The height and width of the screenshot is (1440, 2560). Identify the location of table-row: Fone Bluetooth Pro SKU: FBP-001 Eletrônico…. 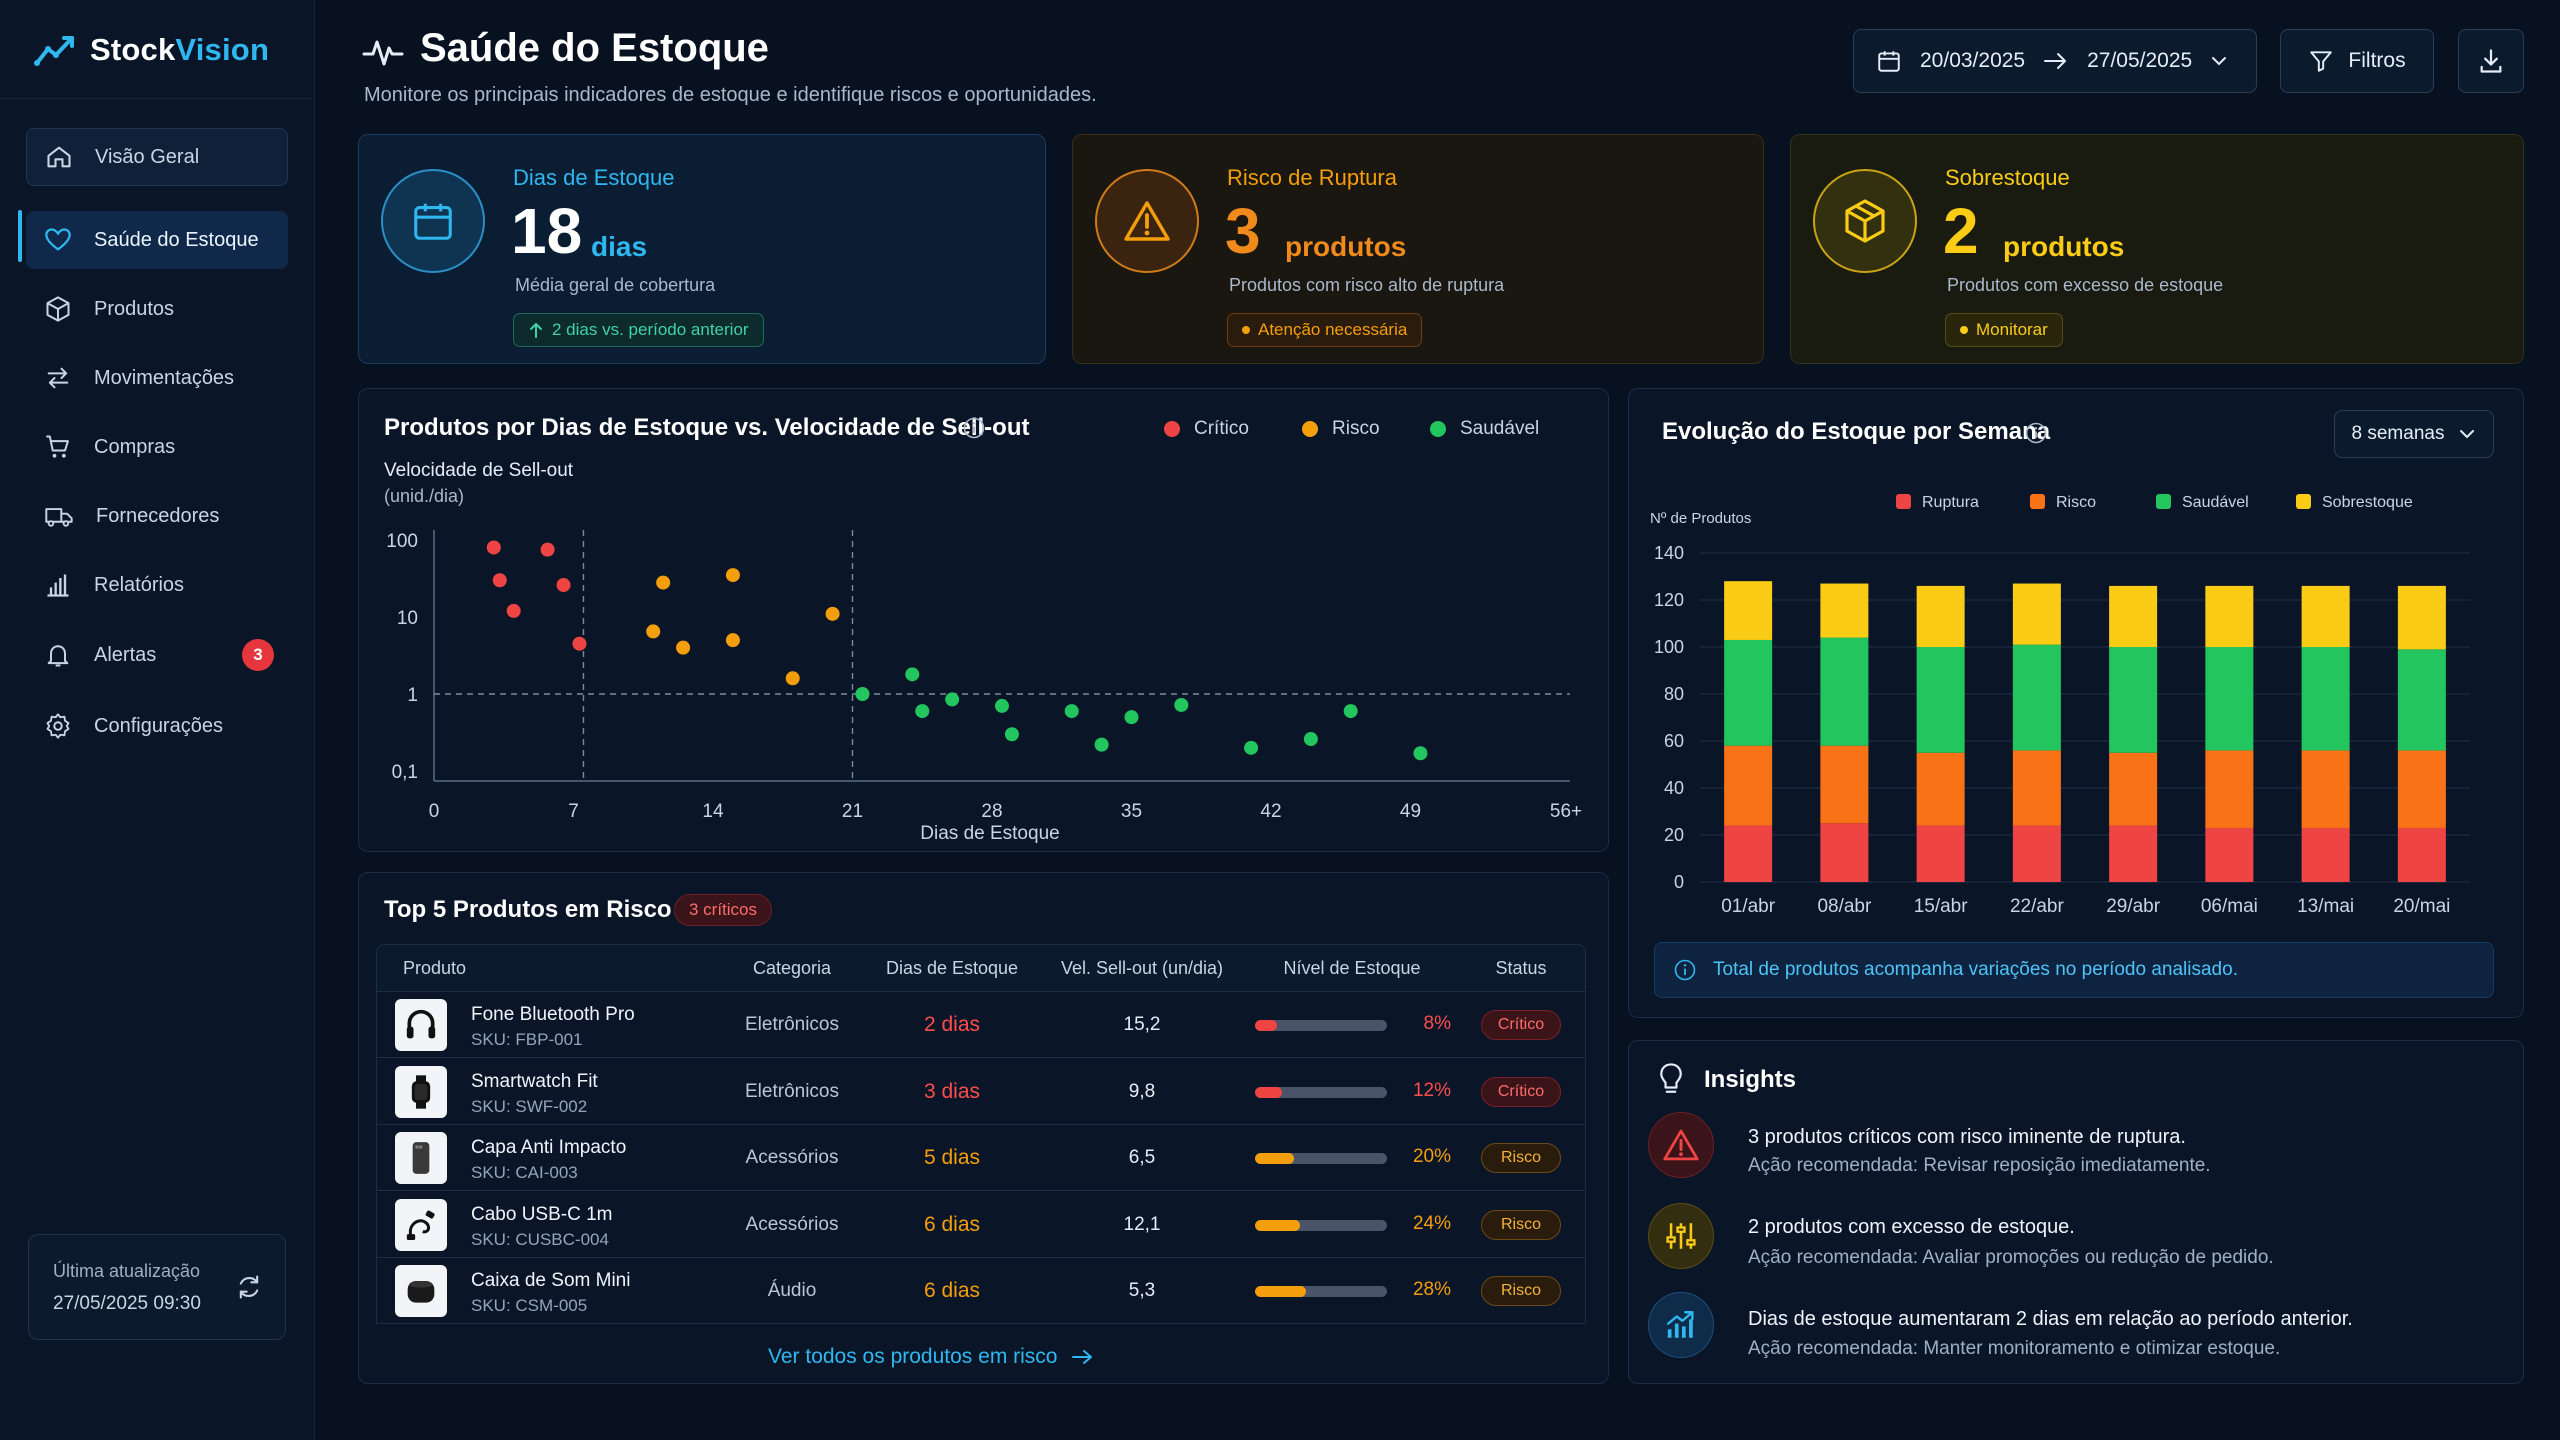
(981, 1025).